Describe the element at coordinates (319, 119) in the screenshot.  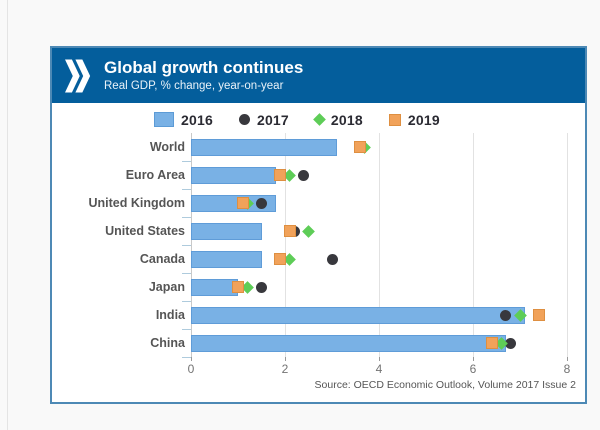
I see `legend-marker-2018-icon` at that location.